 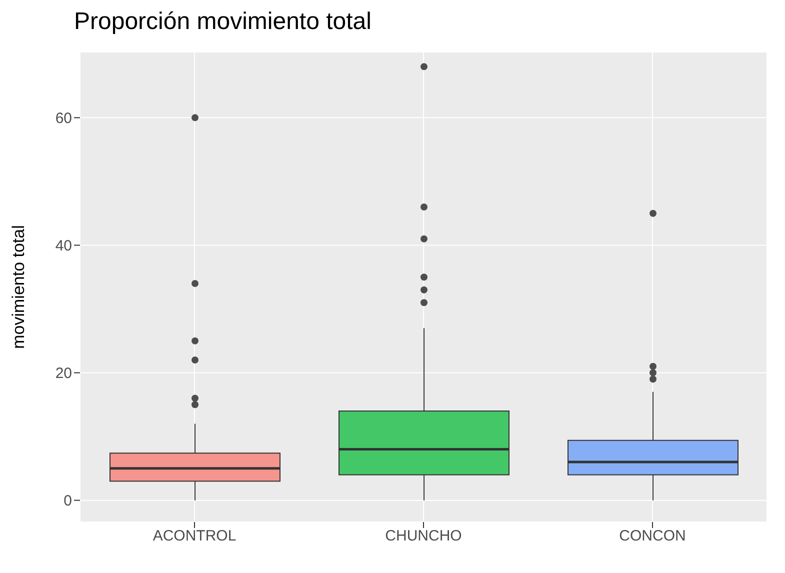 What do you see at coordinates (652, 536) in the screenshot?
I see `x-tick-label: CONCON` at bounding box center [652, 536].